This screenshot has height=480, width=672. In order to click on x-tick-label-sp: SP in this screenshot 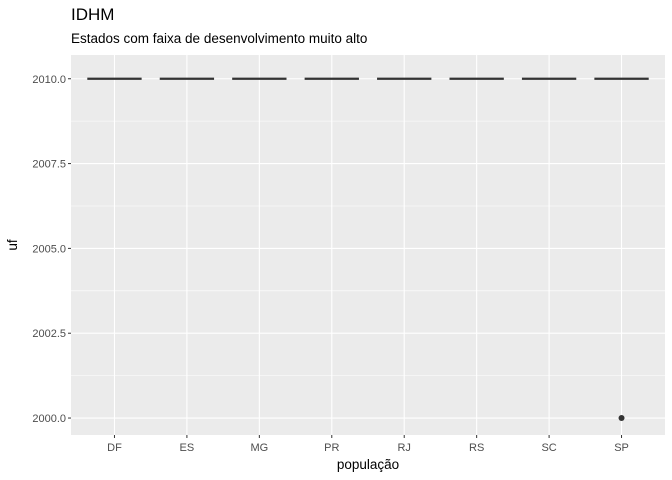, I will do `click(621, 448)`.